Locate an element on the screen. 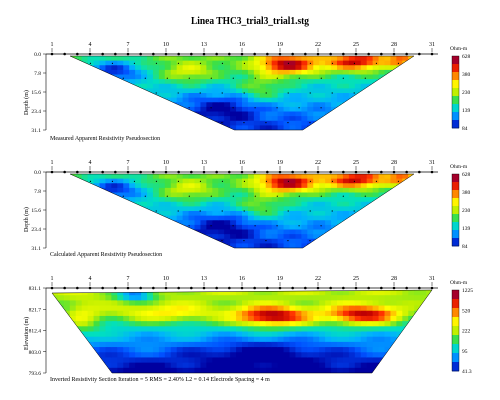  x-tick-label: 1 is located at coordinates (52, 279).